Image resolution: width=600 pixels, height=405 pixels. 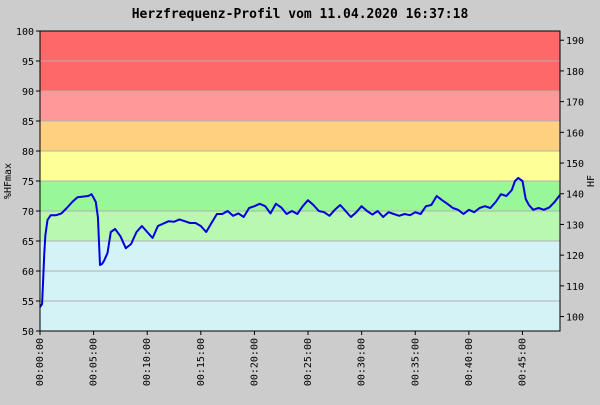 I want to click on x-tick-label-4: 00:20:00, so click(x=254, y=362).